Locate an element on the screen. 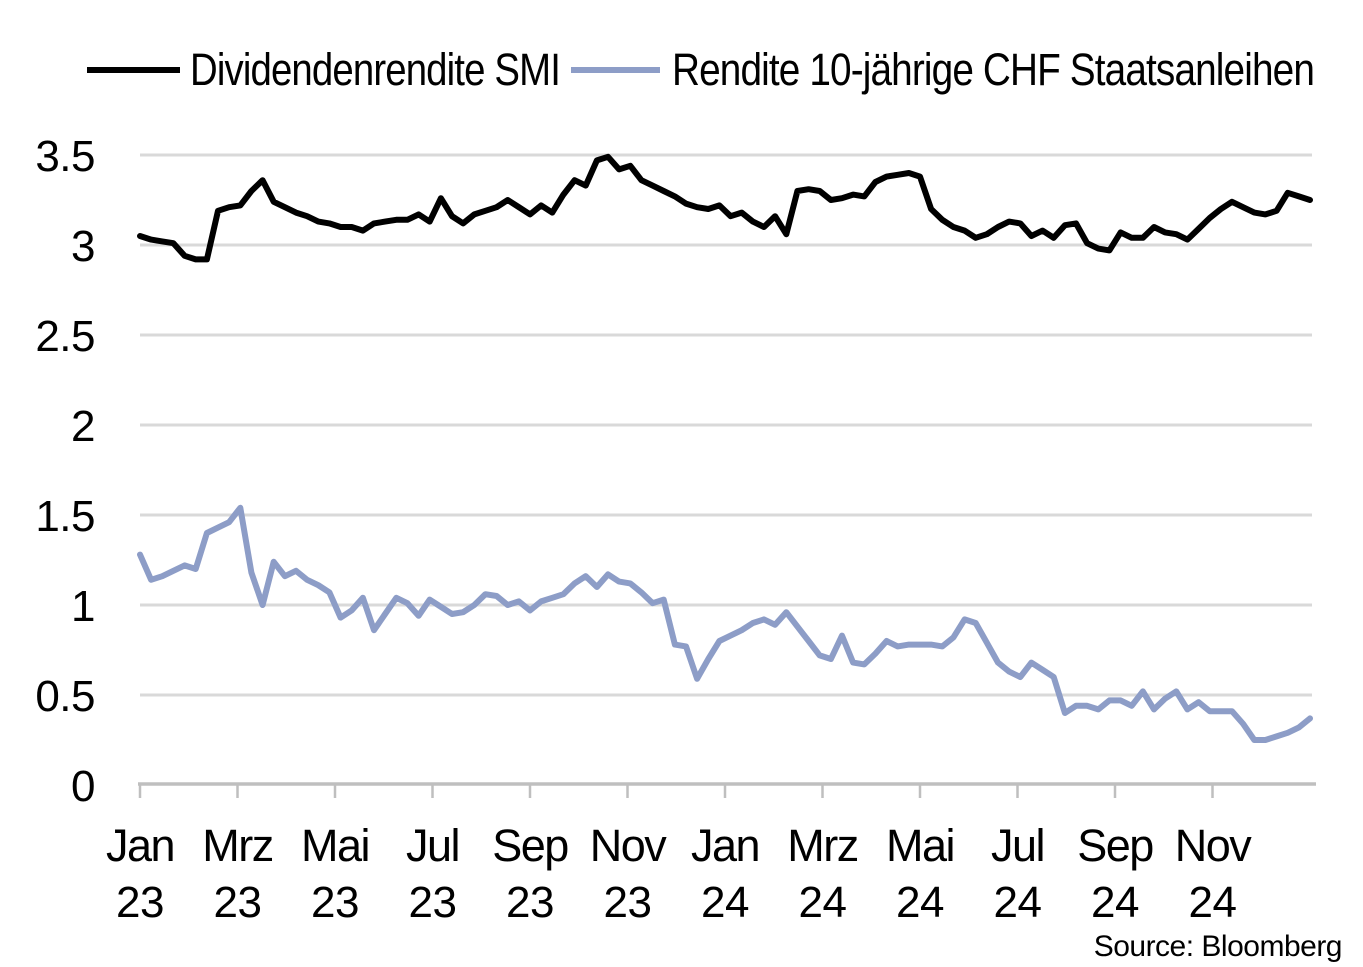  y-tick-label: 0.5 is located at coordinates (65, 696).